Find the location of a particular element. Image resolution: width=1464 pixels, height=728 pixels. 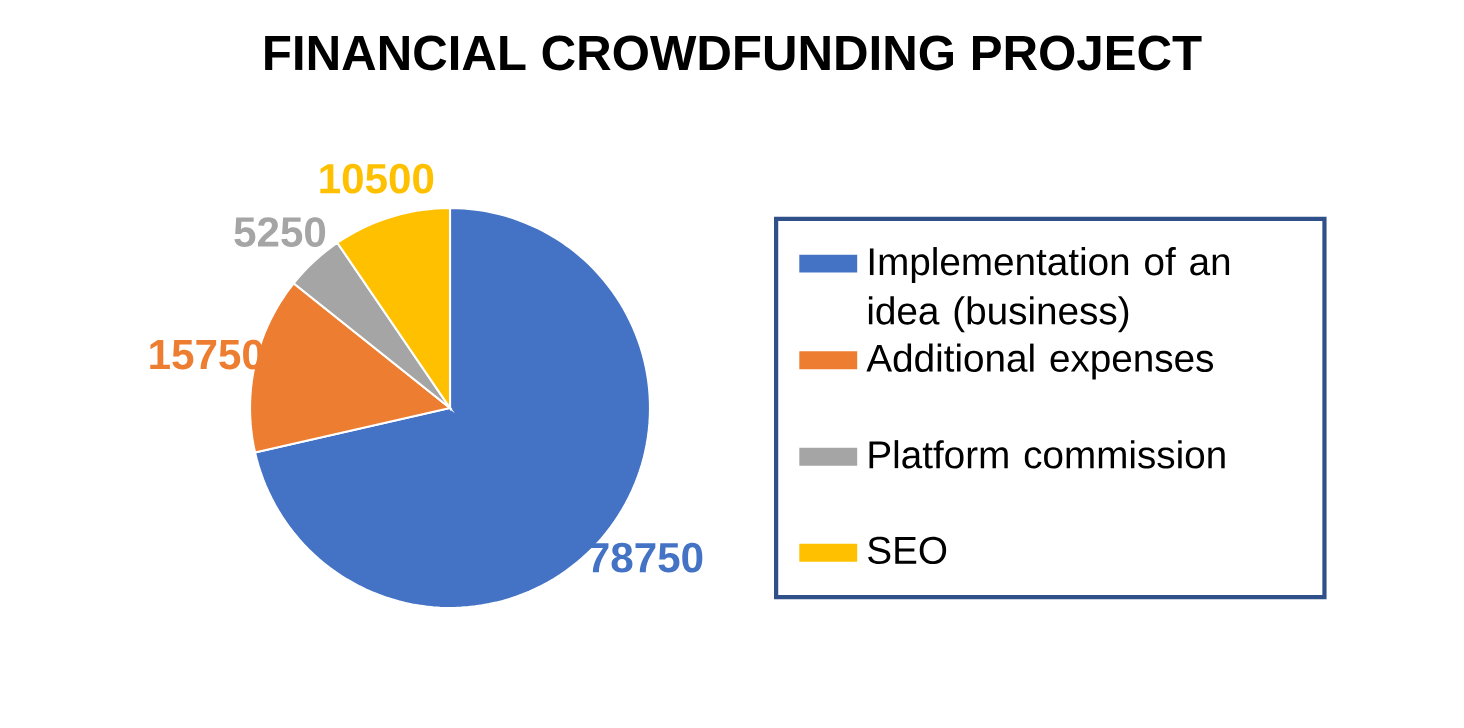

data-label: 5250 is located at coordinates (280, 232).